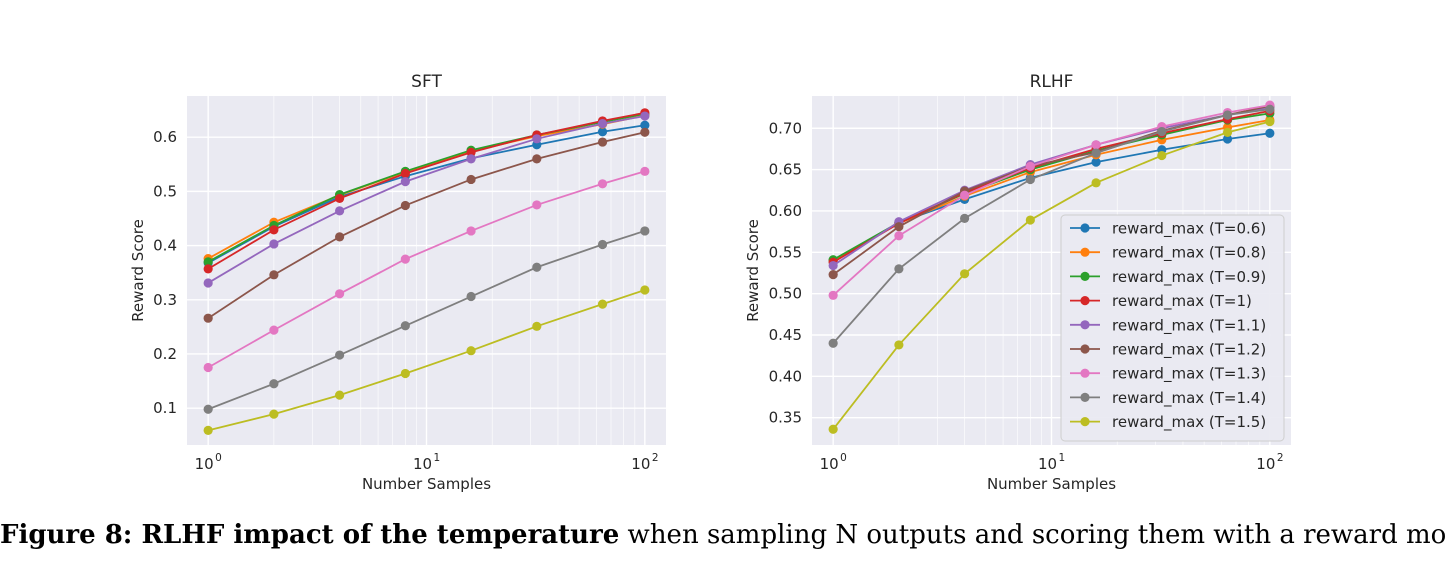 This screenshot has height=563, width=1446. I want to click on legend-item: reward_max (T=1), so click(1161, 301).